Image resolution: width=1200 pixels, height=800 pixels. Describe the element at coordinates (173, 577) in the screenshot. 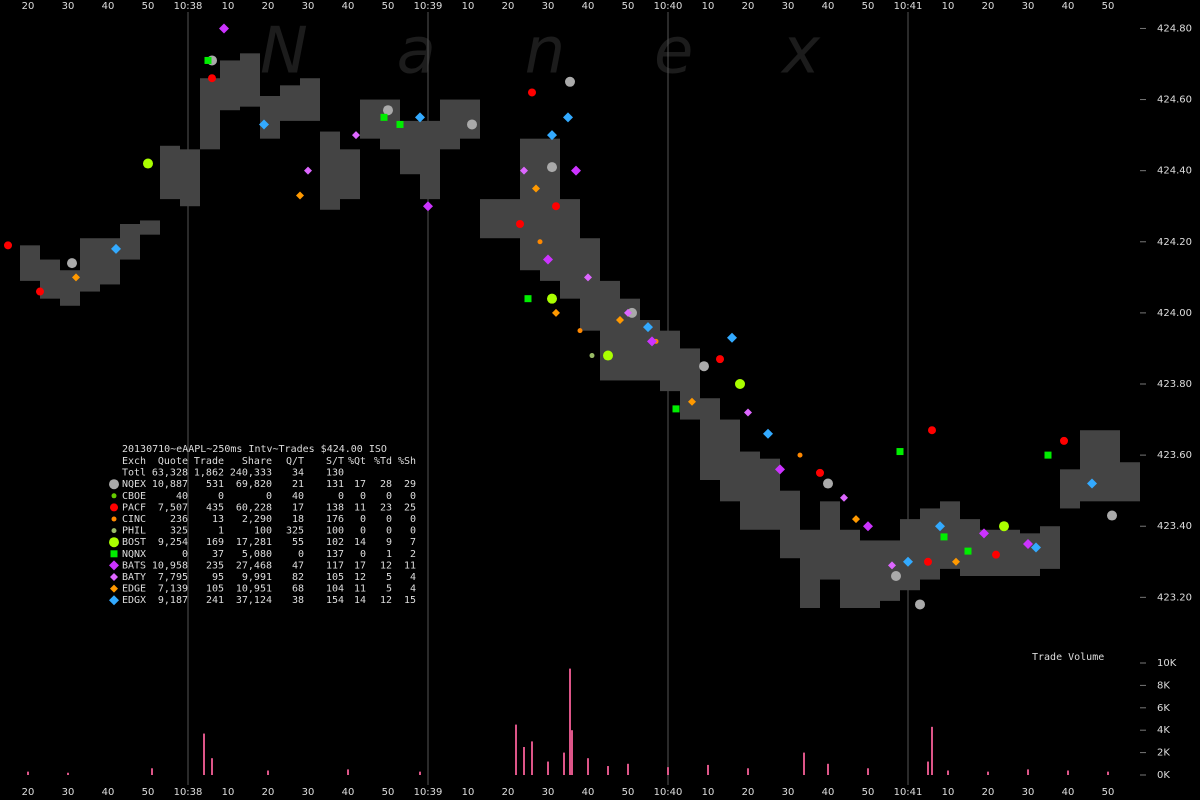

I see `table-cell: 7,795` at that location.